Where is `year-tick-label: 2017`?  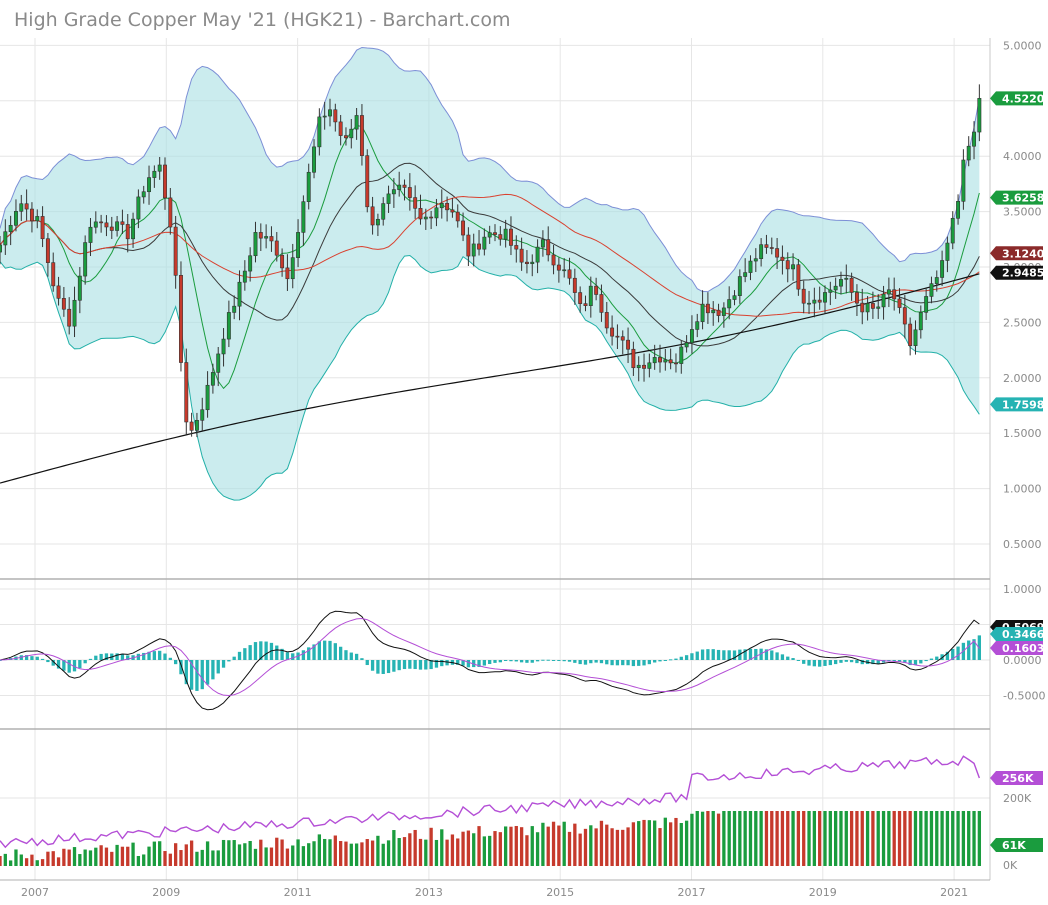
year-tick-label: 2017 is located at coordinates (692, 892).